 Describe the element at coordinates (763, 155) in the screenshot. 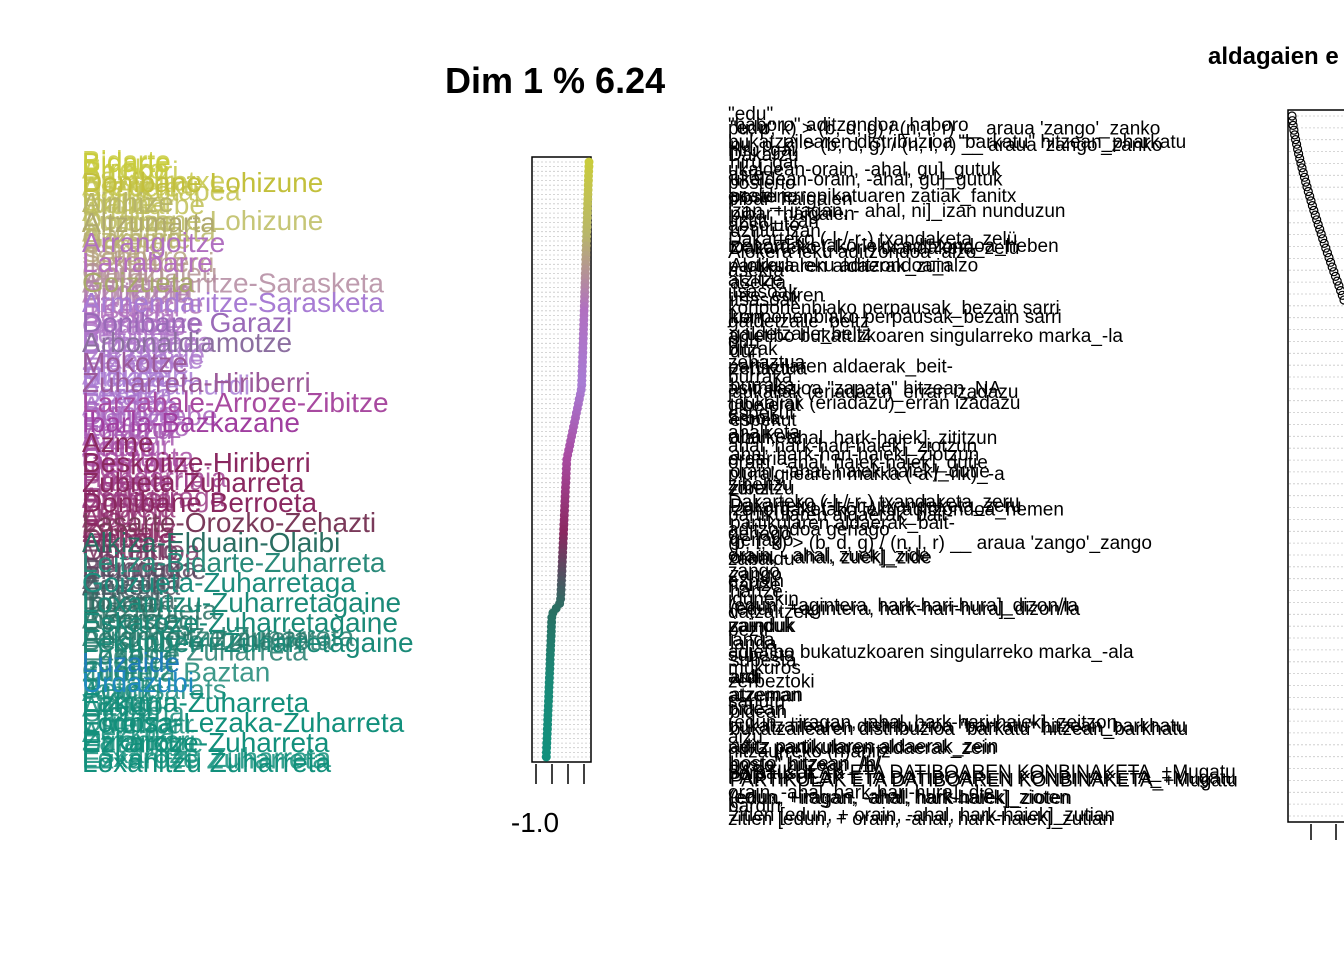

I see `variable-label: Dakarzu` at that location.